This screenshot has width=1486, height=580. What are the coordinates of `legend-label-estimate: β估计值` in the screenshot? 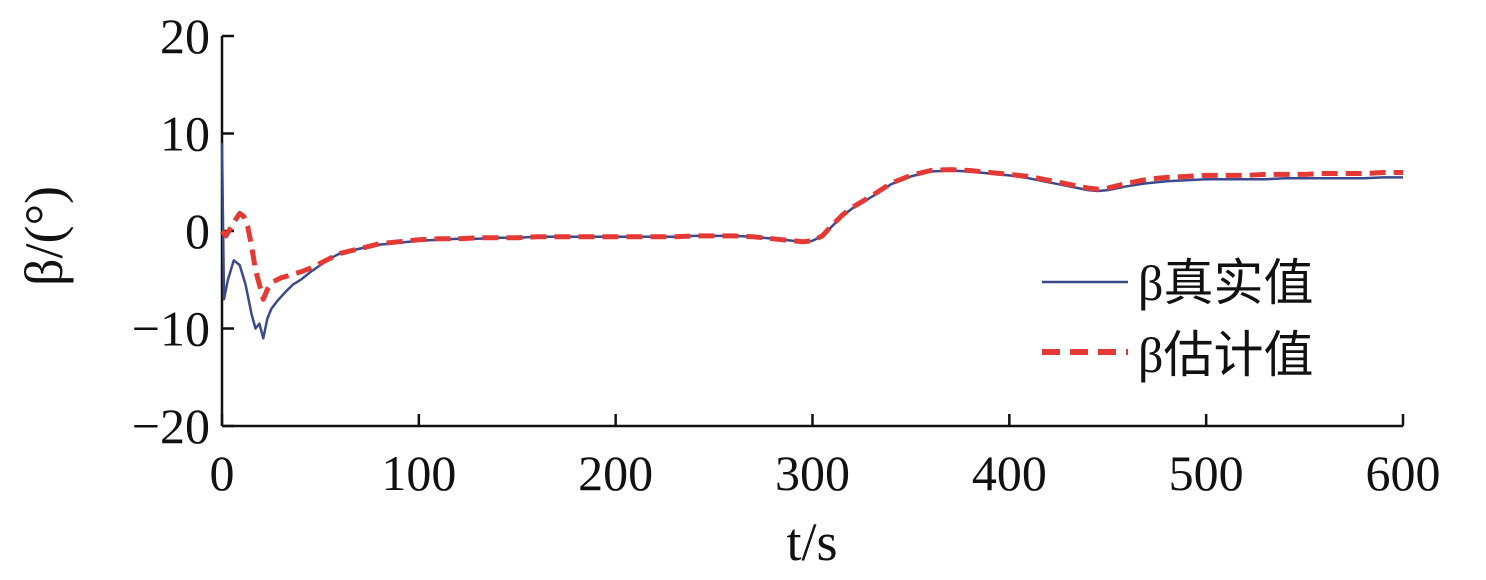 It's located at (1225, 355).